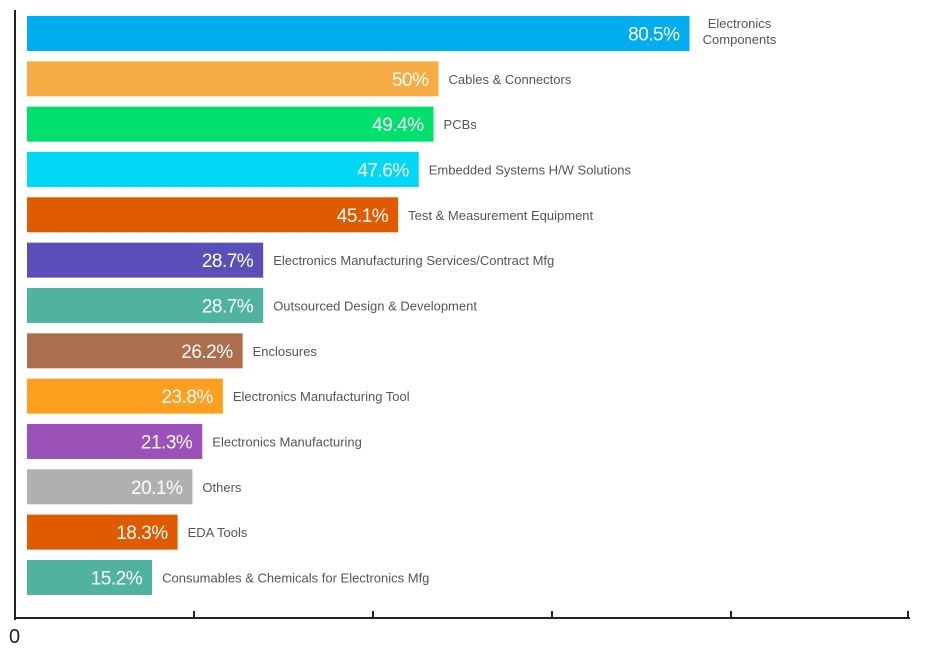 The image size is (931, 650). I want to click on bar-value-label: 26.2%, so click(207, 352).